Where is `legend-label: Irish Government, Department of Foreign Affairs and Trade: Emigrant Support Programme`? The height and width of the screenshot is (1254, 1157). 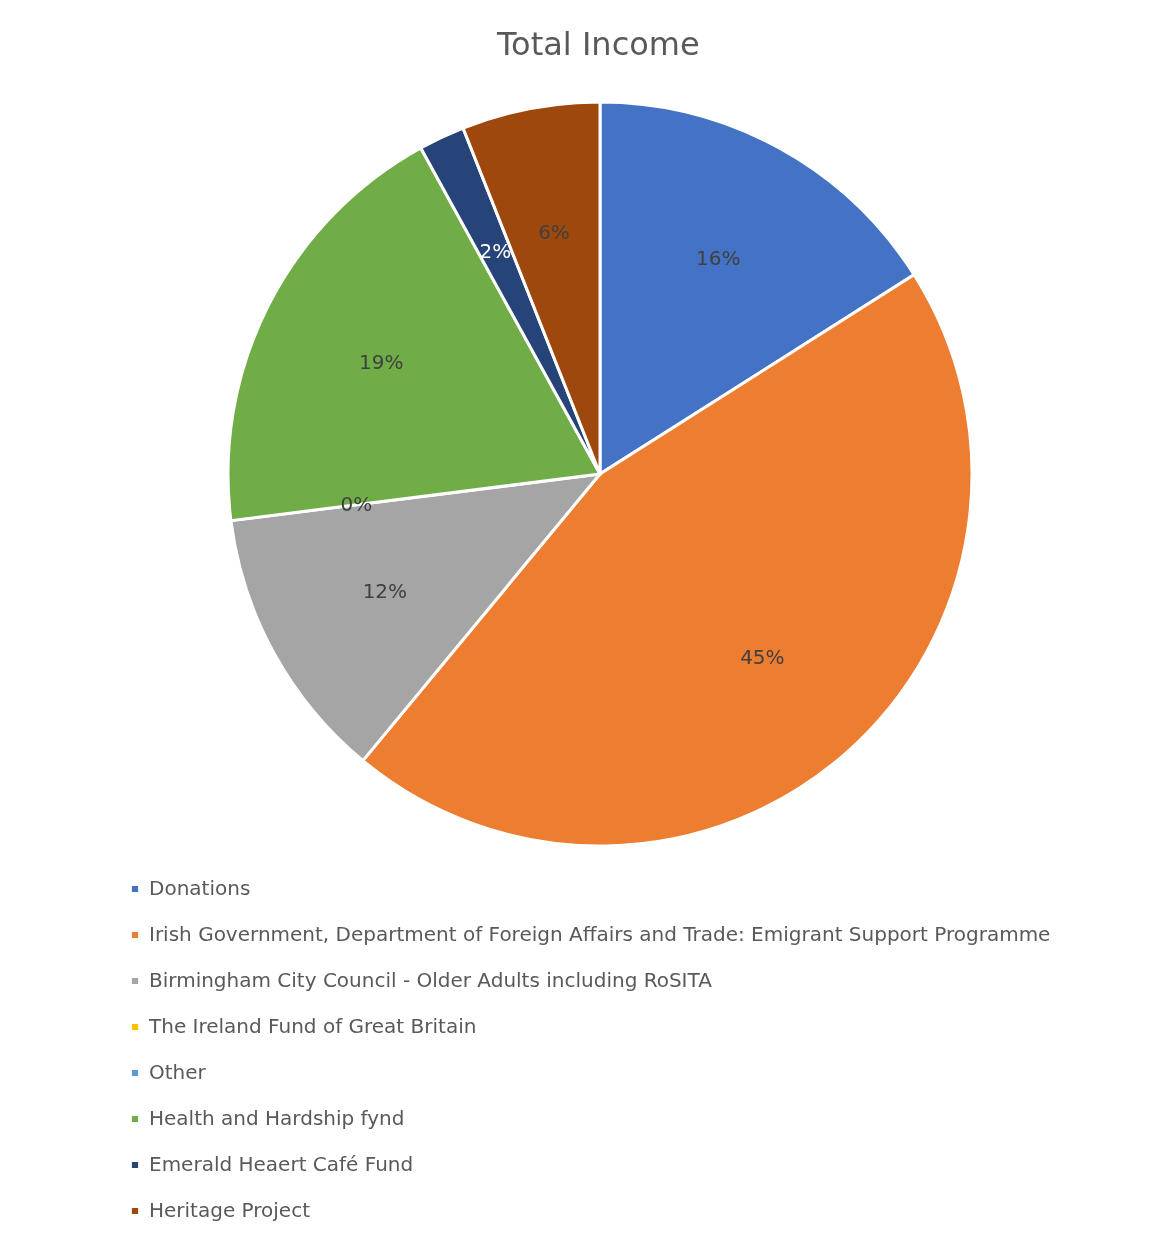
legend-label: Irish Government, Department of Foreign Affairs and Trade: Emigrant Support Programme is located at coordinates (600, 934).